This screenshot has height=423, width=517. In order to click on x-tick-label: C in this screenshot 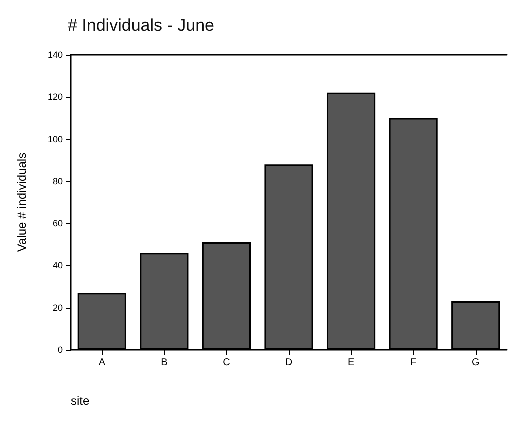, I will do `click(226, 363)`.